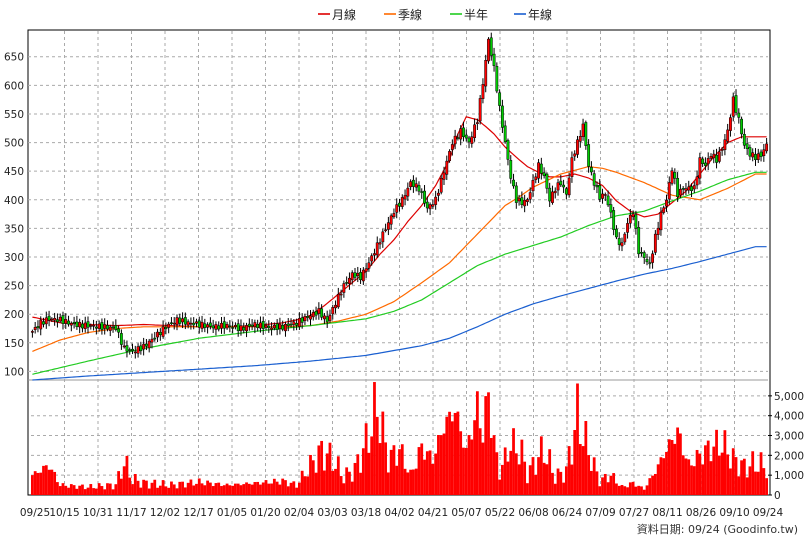 The width and height of the screenshot is (808, 544). Describe the element at coordinates (500, 513) in the screenshot. I see `date-tick-label: 05/22` at that location.